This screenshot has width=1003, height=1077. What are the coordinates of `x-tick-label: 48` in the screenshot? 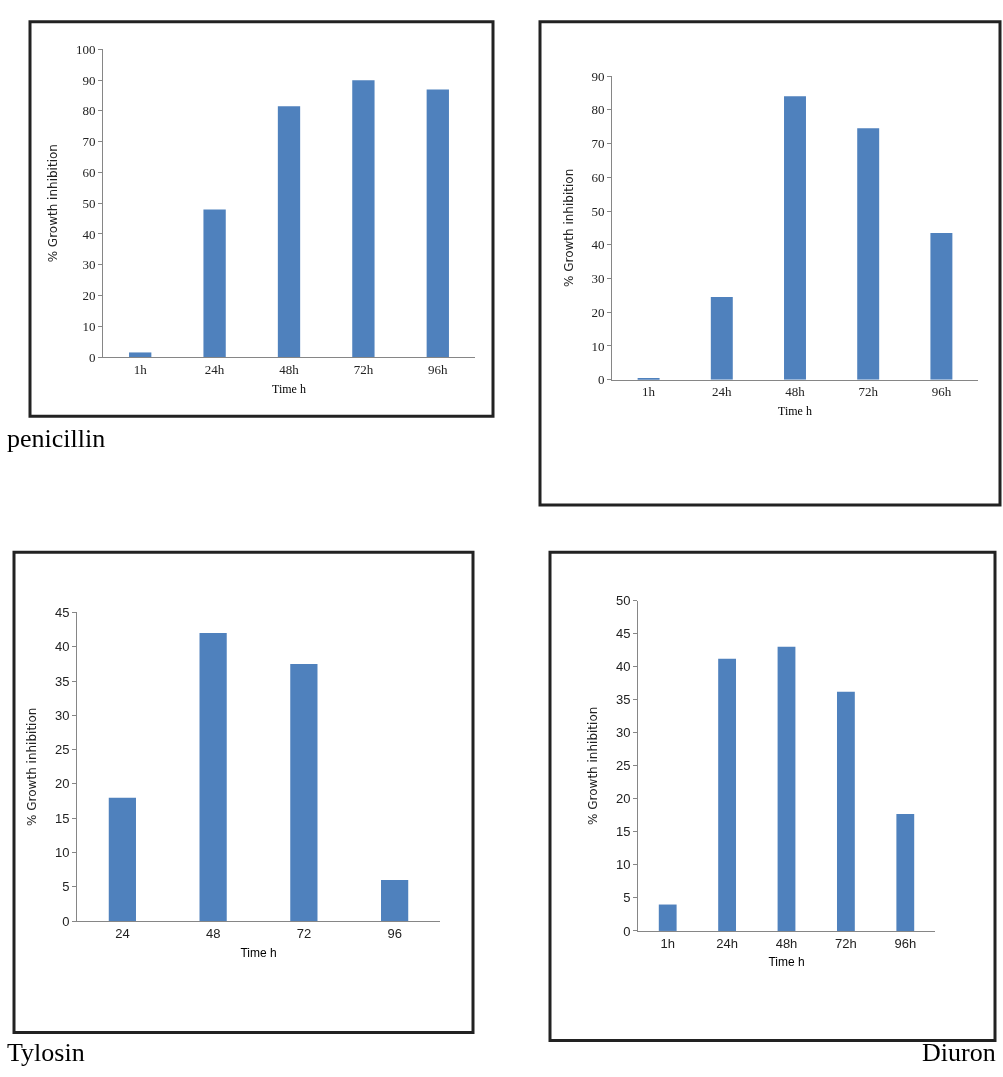 It's located at (213, 933).